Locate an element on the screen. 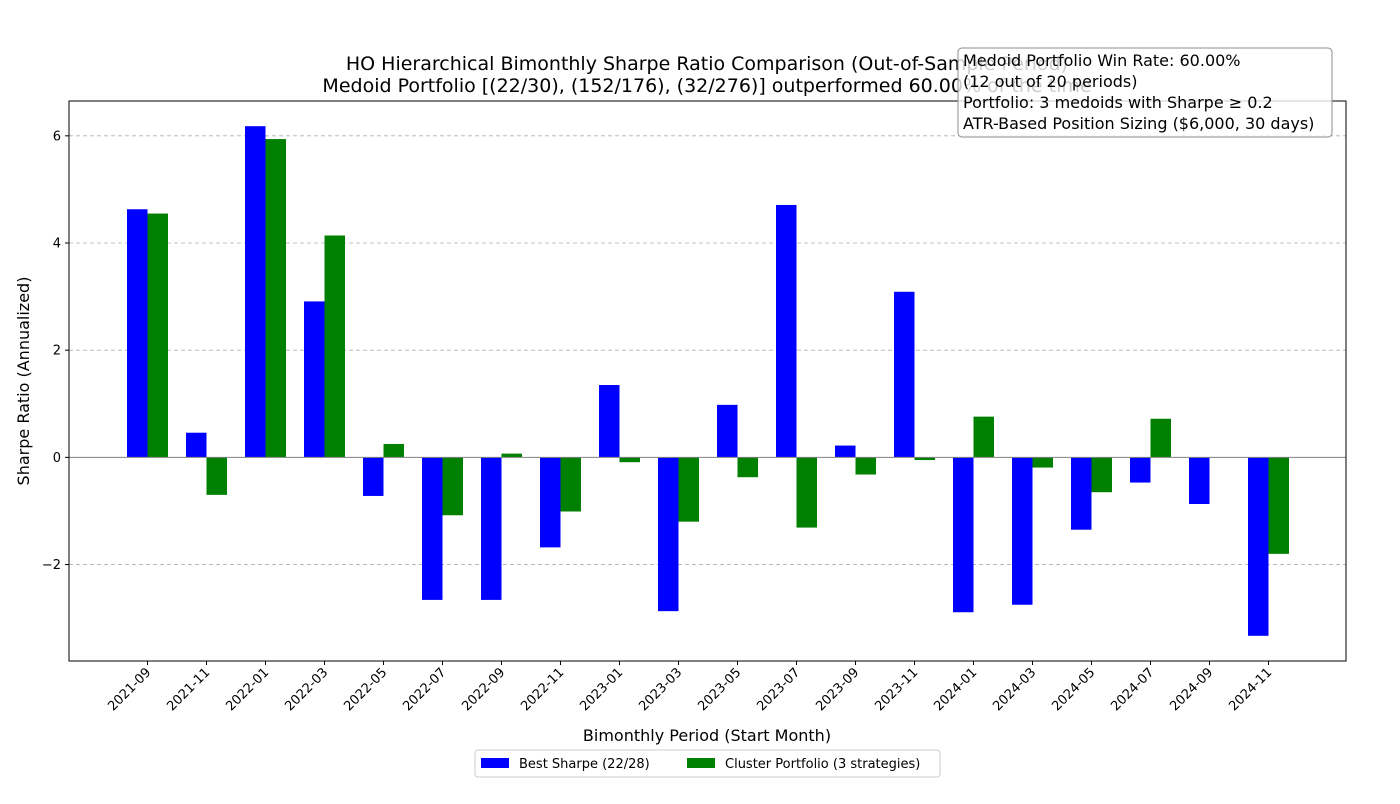  annotation-line-portfolio: Portfolio: 3 medoids with Sharpe ≥ 0.2 is located at coordinates (1118, 102).